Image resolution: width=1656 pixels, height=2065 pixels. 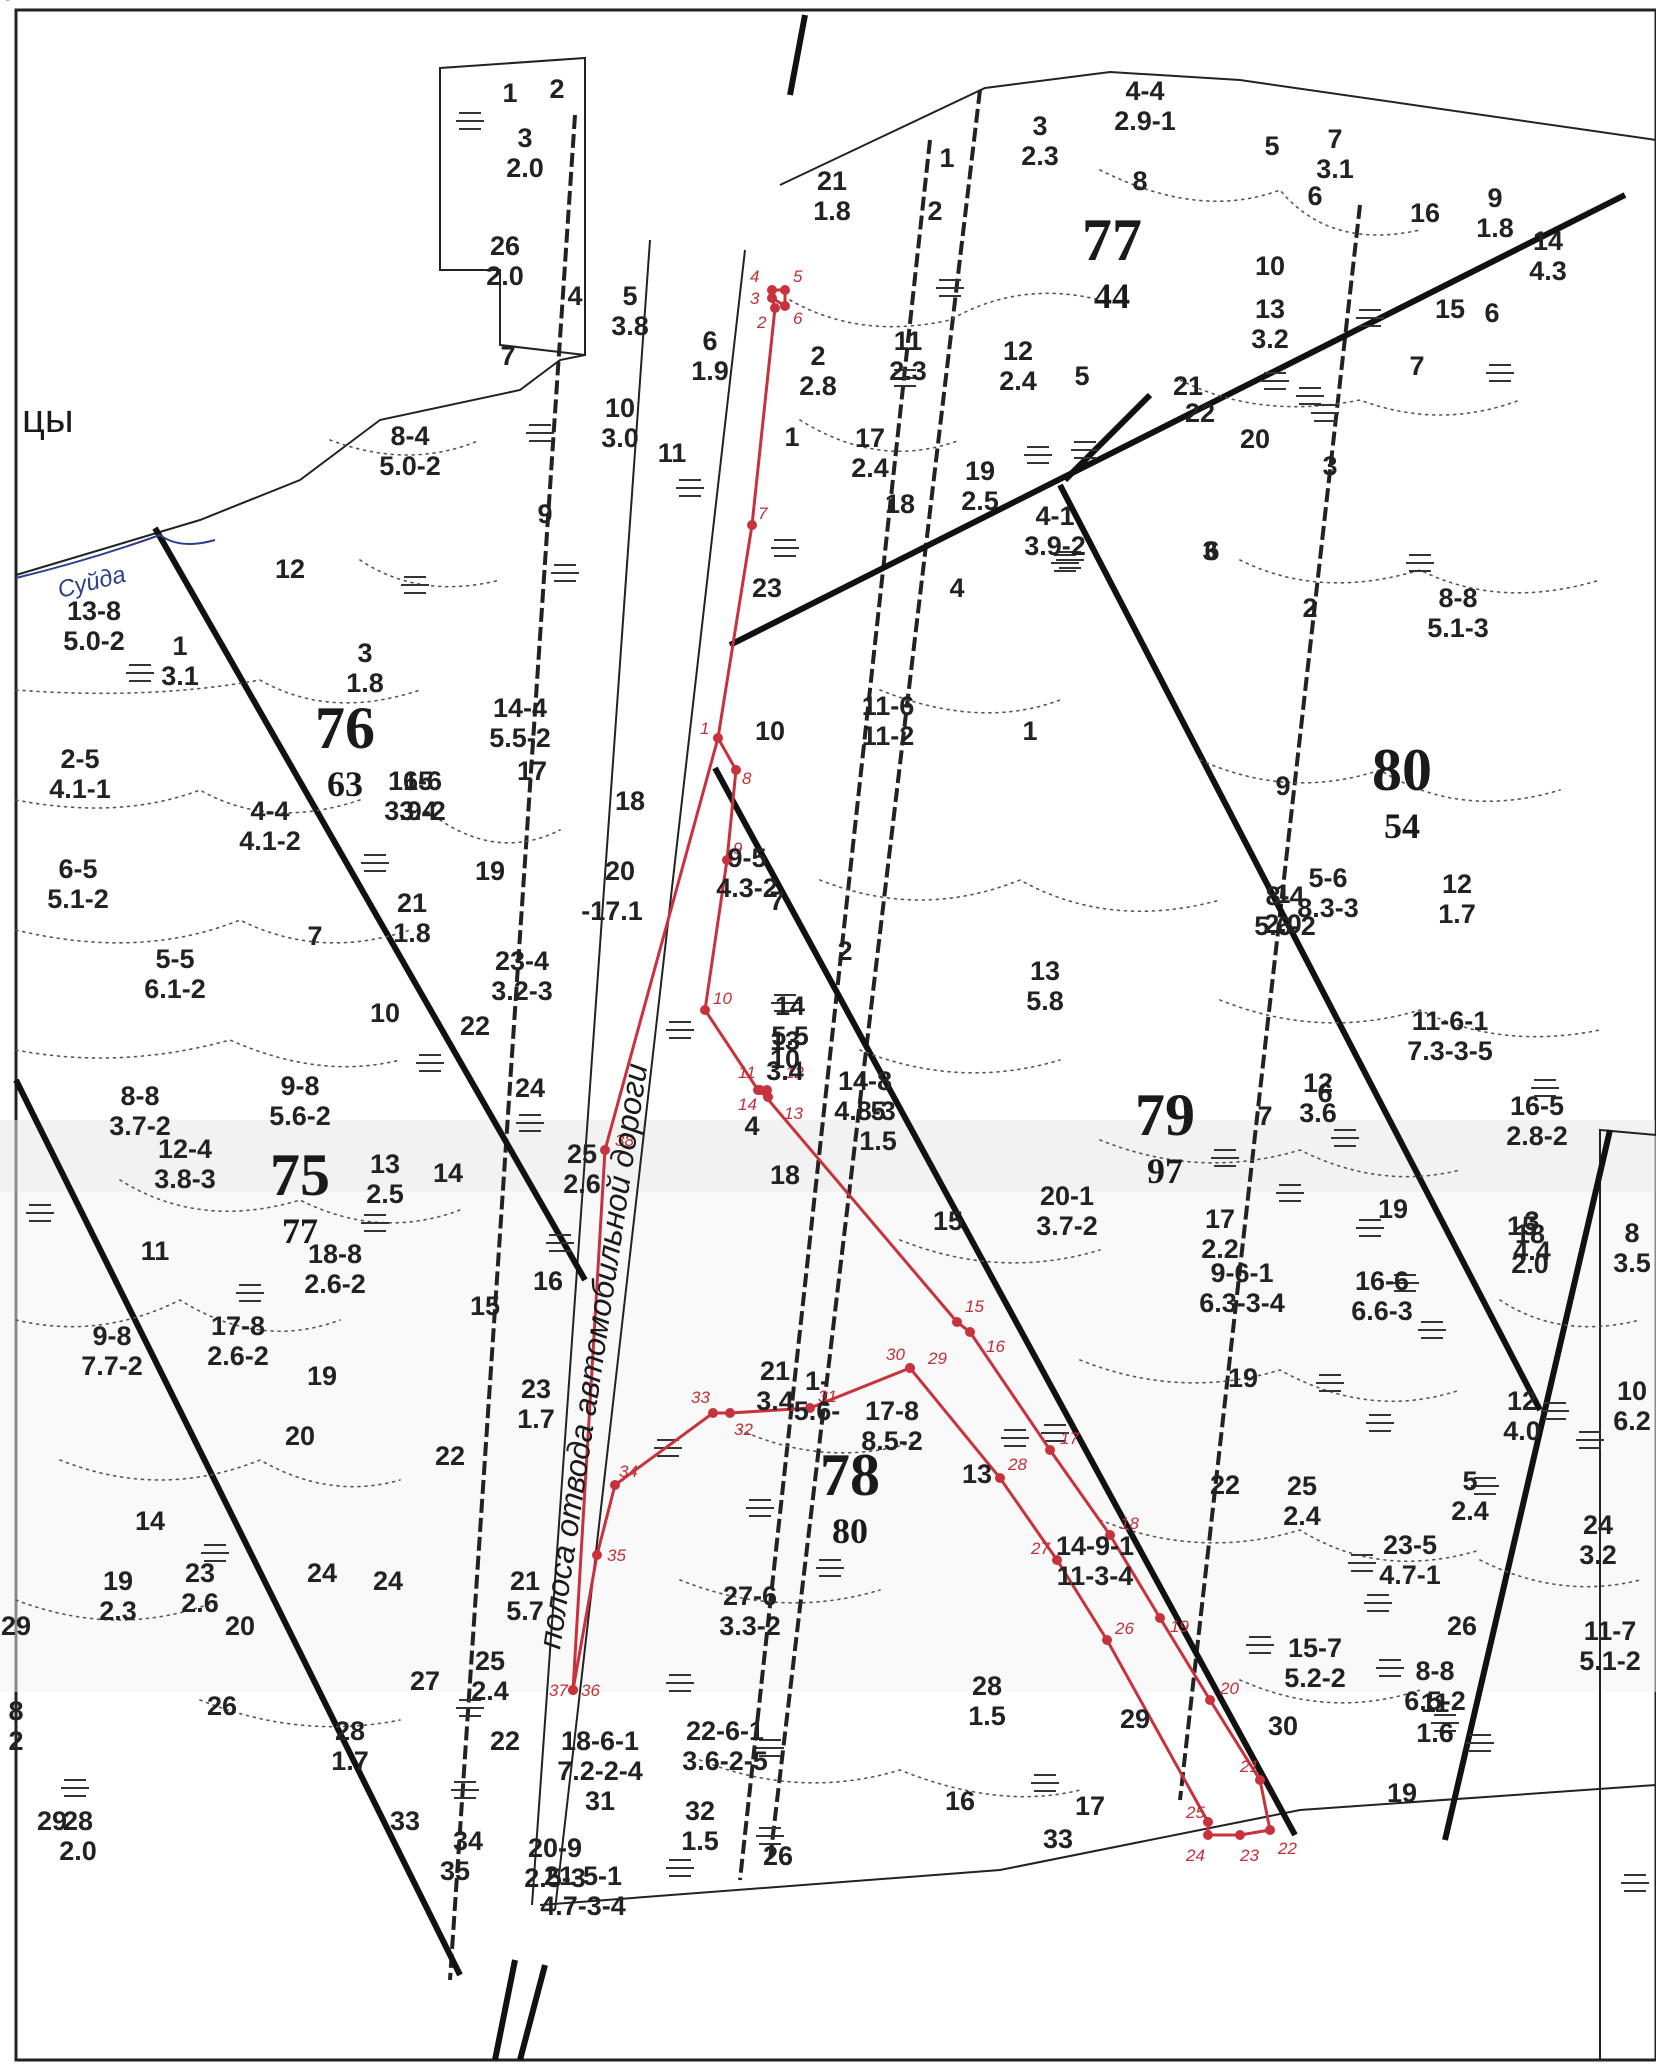 What do you see at coordinates (865, 1111) in the screenshot?
I see `parcel-area: 4.8-3` at bounding box center [865, 1111].